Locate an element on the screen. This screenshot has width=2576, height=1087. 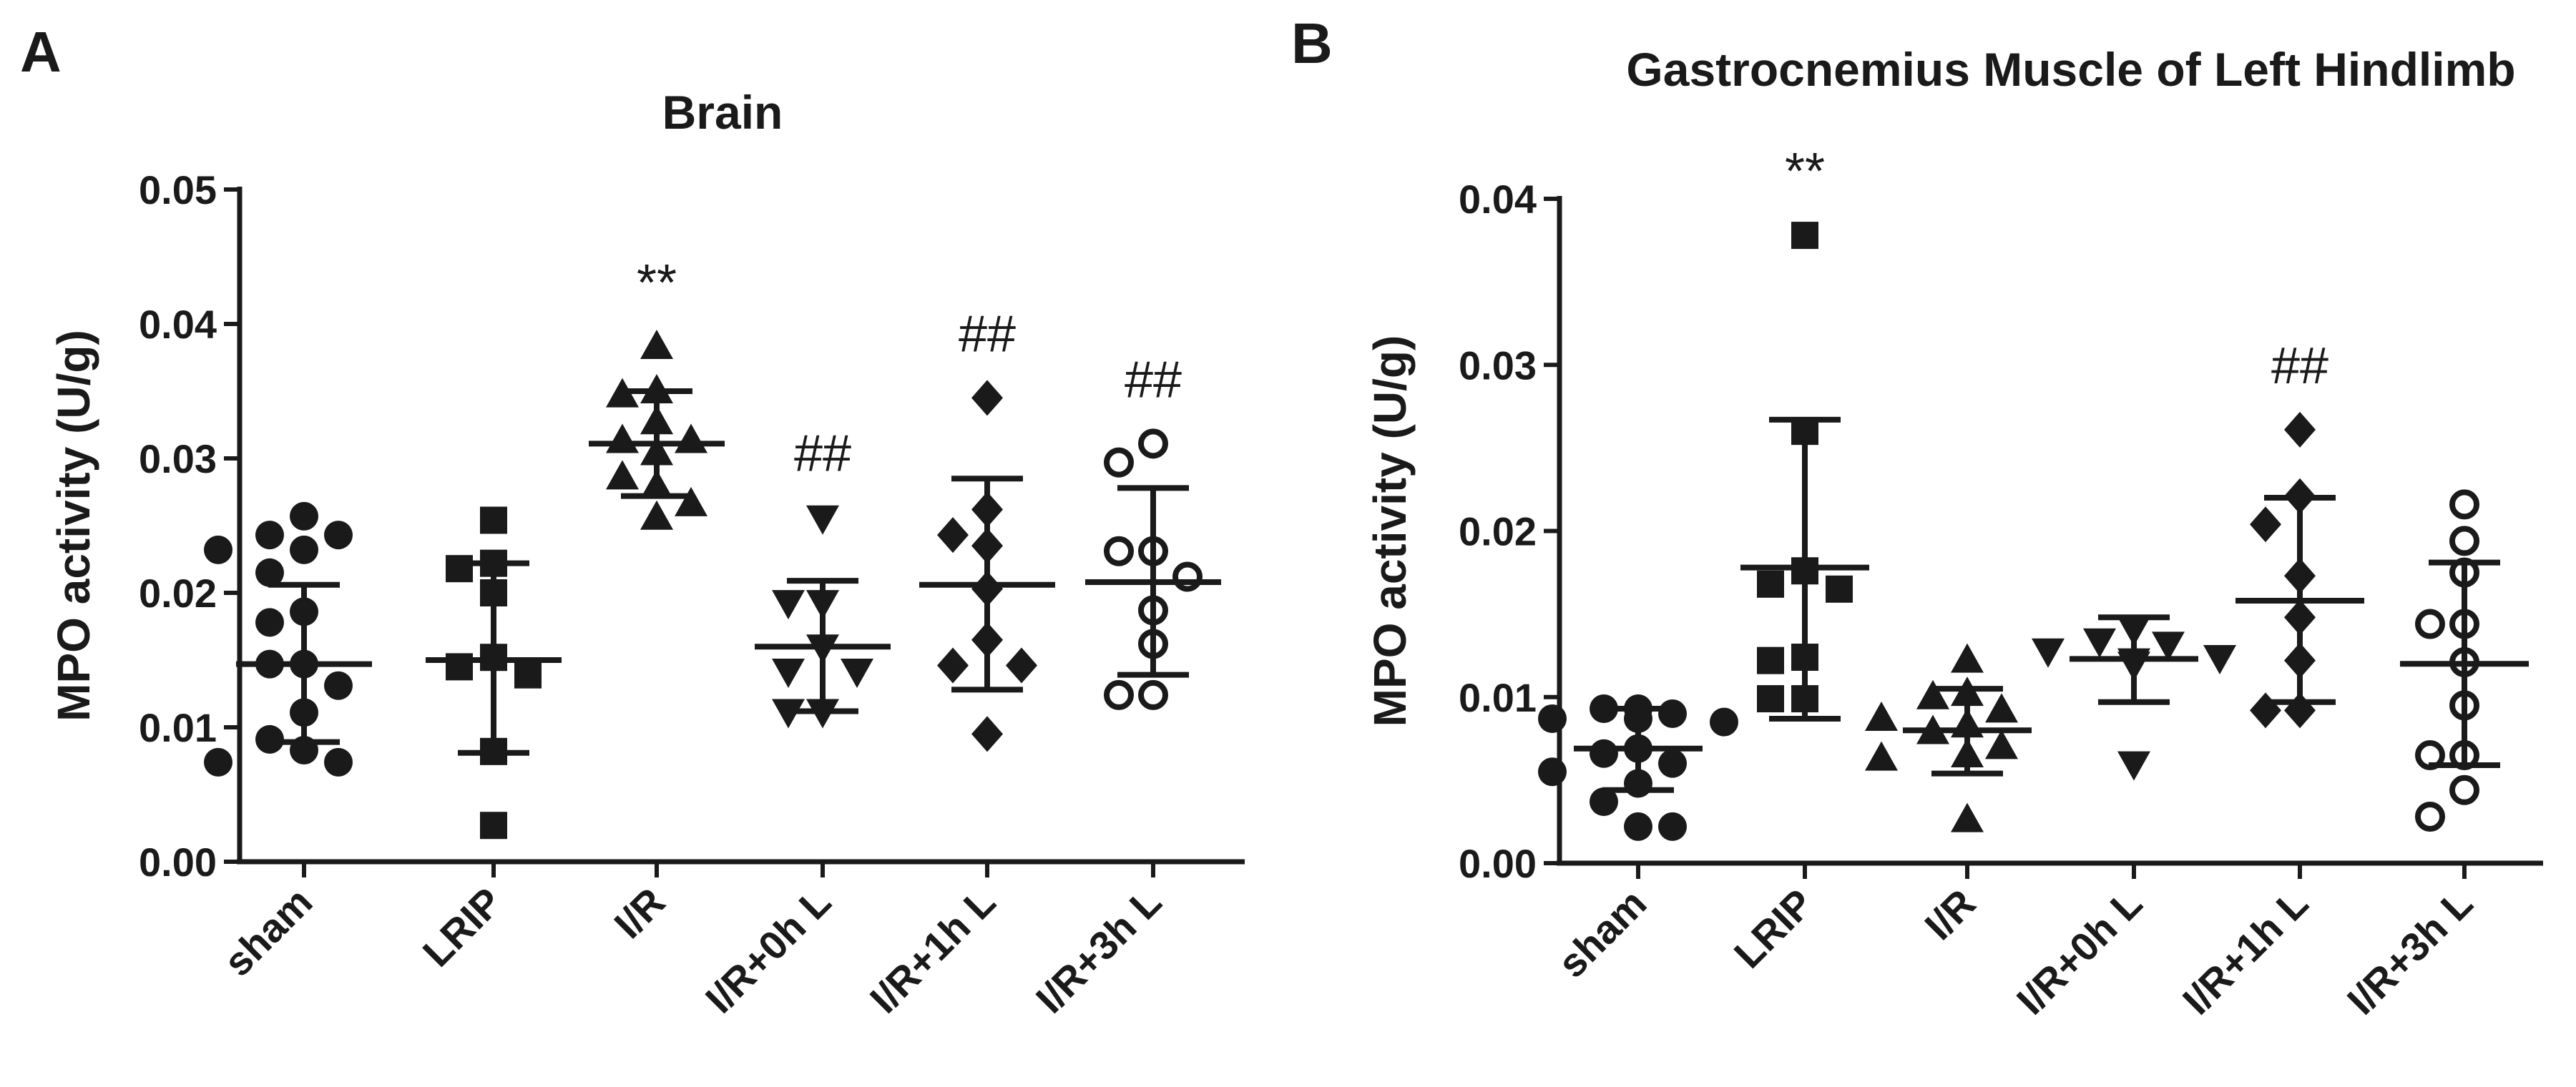
group-i-r-0h-l: I/R+0h L ## is located at coordinates (794, 724).